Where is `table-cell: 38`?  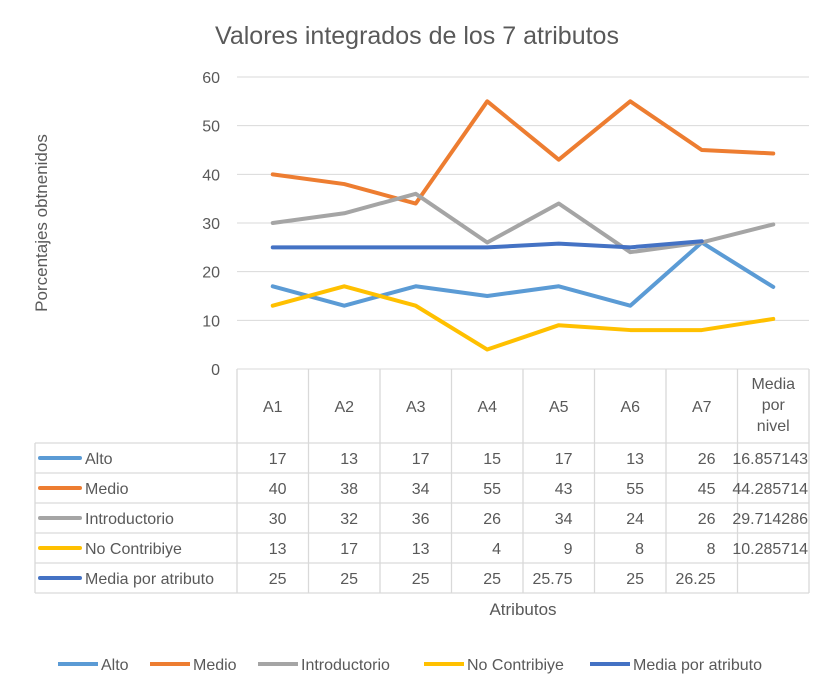
table-cell: 38 is located at coordinates (349, 489).